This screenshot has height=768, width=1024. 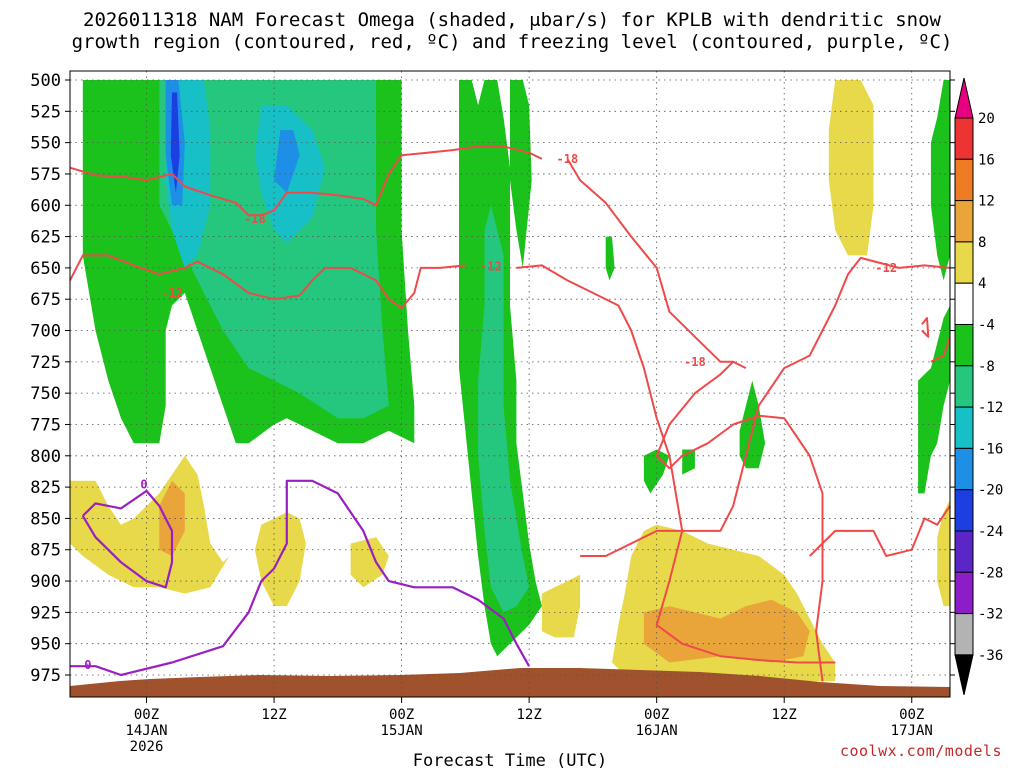 I want to click on colorbar-label-13: -36, so click(x=990, y=656).